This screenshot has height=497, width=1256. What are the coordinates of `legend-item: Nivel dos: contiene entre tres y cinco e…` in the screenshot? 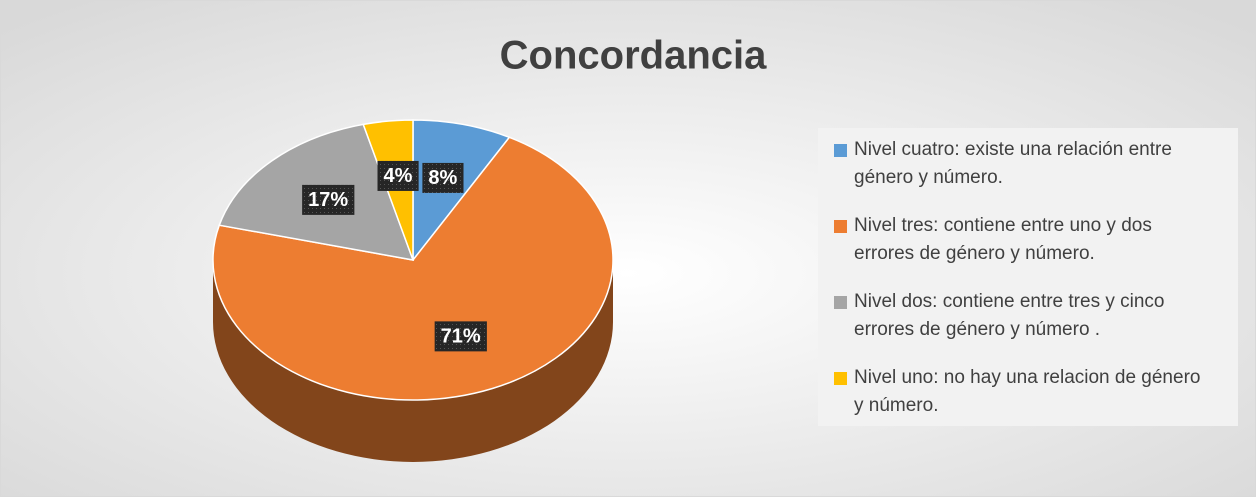 It's located at (1024, 316).